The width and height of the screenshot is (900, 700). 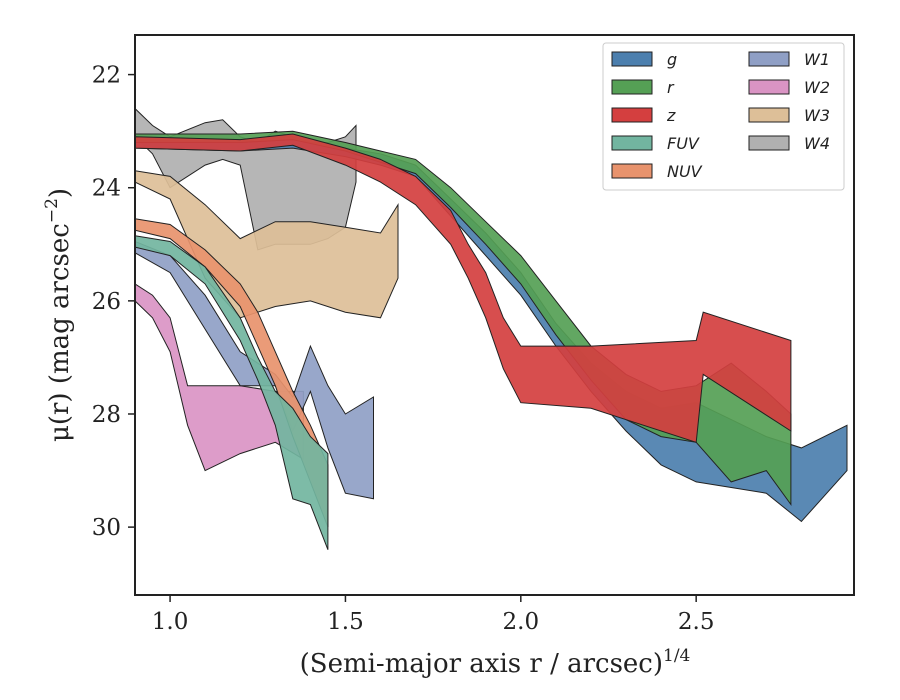 What do you see at coordinates (817, 87) in the screenshot?
I see `legend-label-w2: W2` at bounding box center [817, 87].